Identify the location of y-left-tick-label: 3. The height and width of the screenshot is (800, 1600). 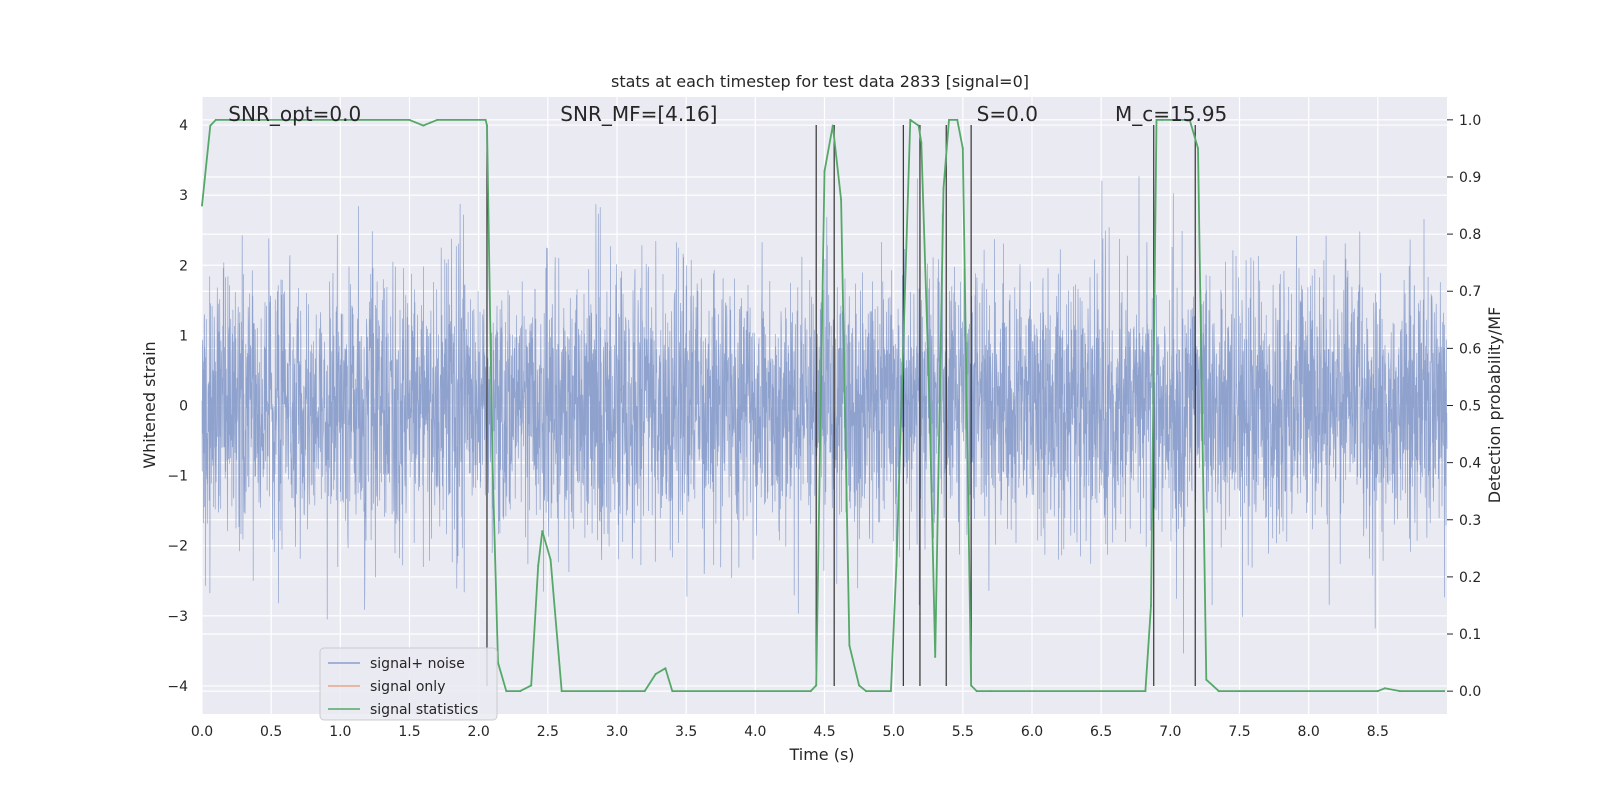
(183, 196).